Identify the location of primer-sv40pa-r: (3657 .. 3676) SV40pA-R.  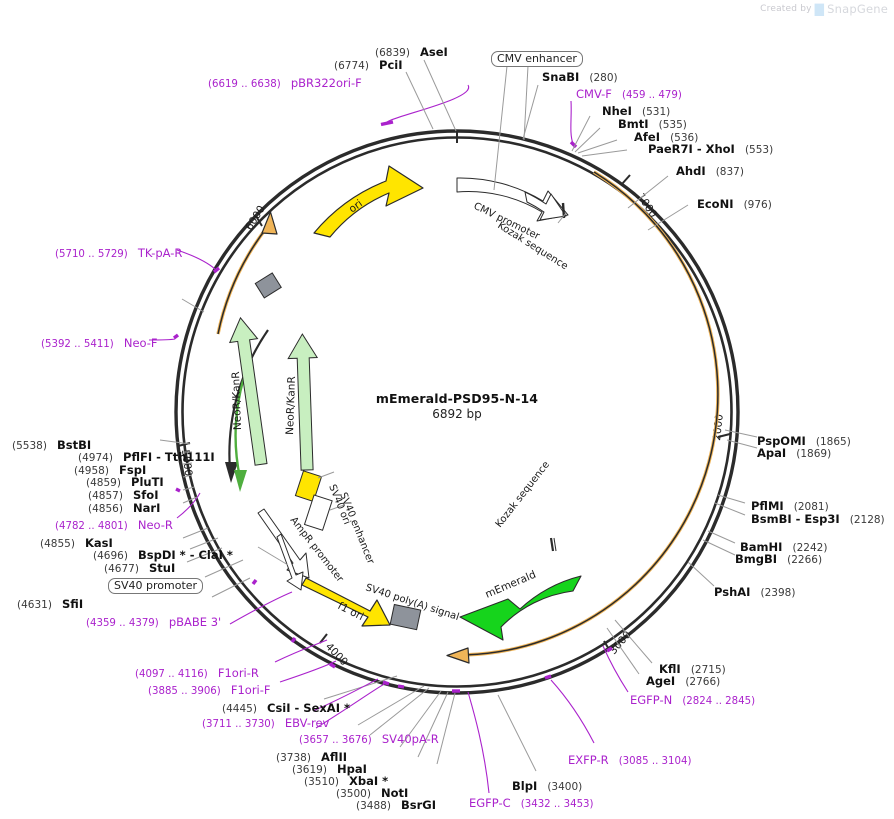
(369, 738).